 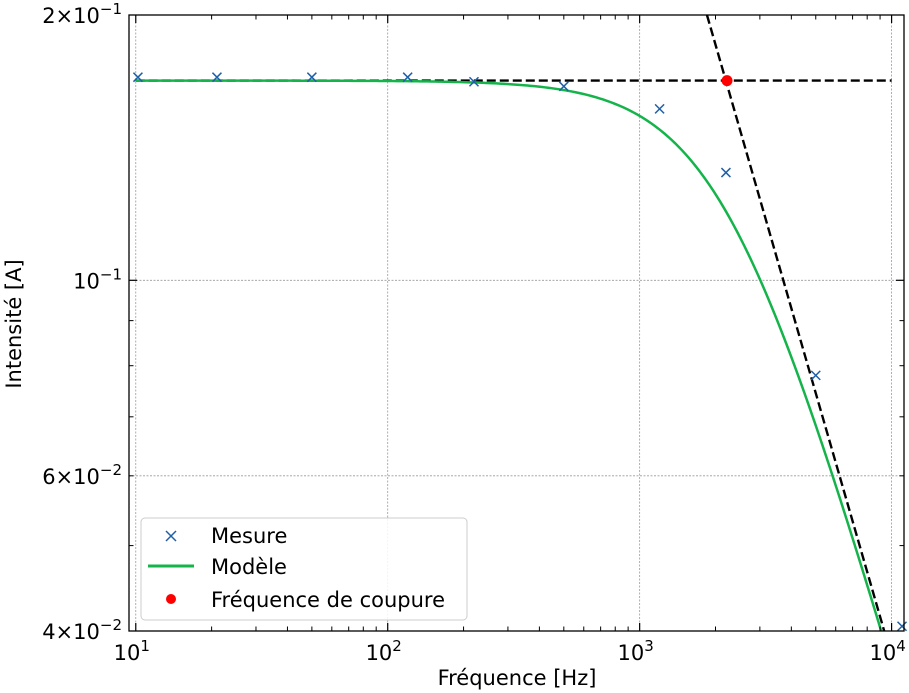 What do you see at coordinates (249, 567) in the screenshot?
I see `legend-label-modele: Modèle` at bounding box center [249, 567].